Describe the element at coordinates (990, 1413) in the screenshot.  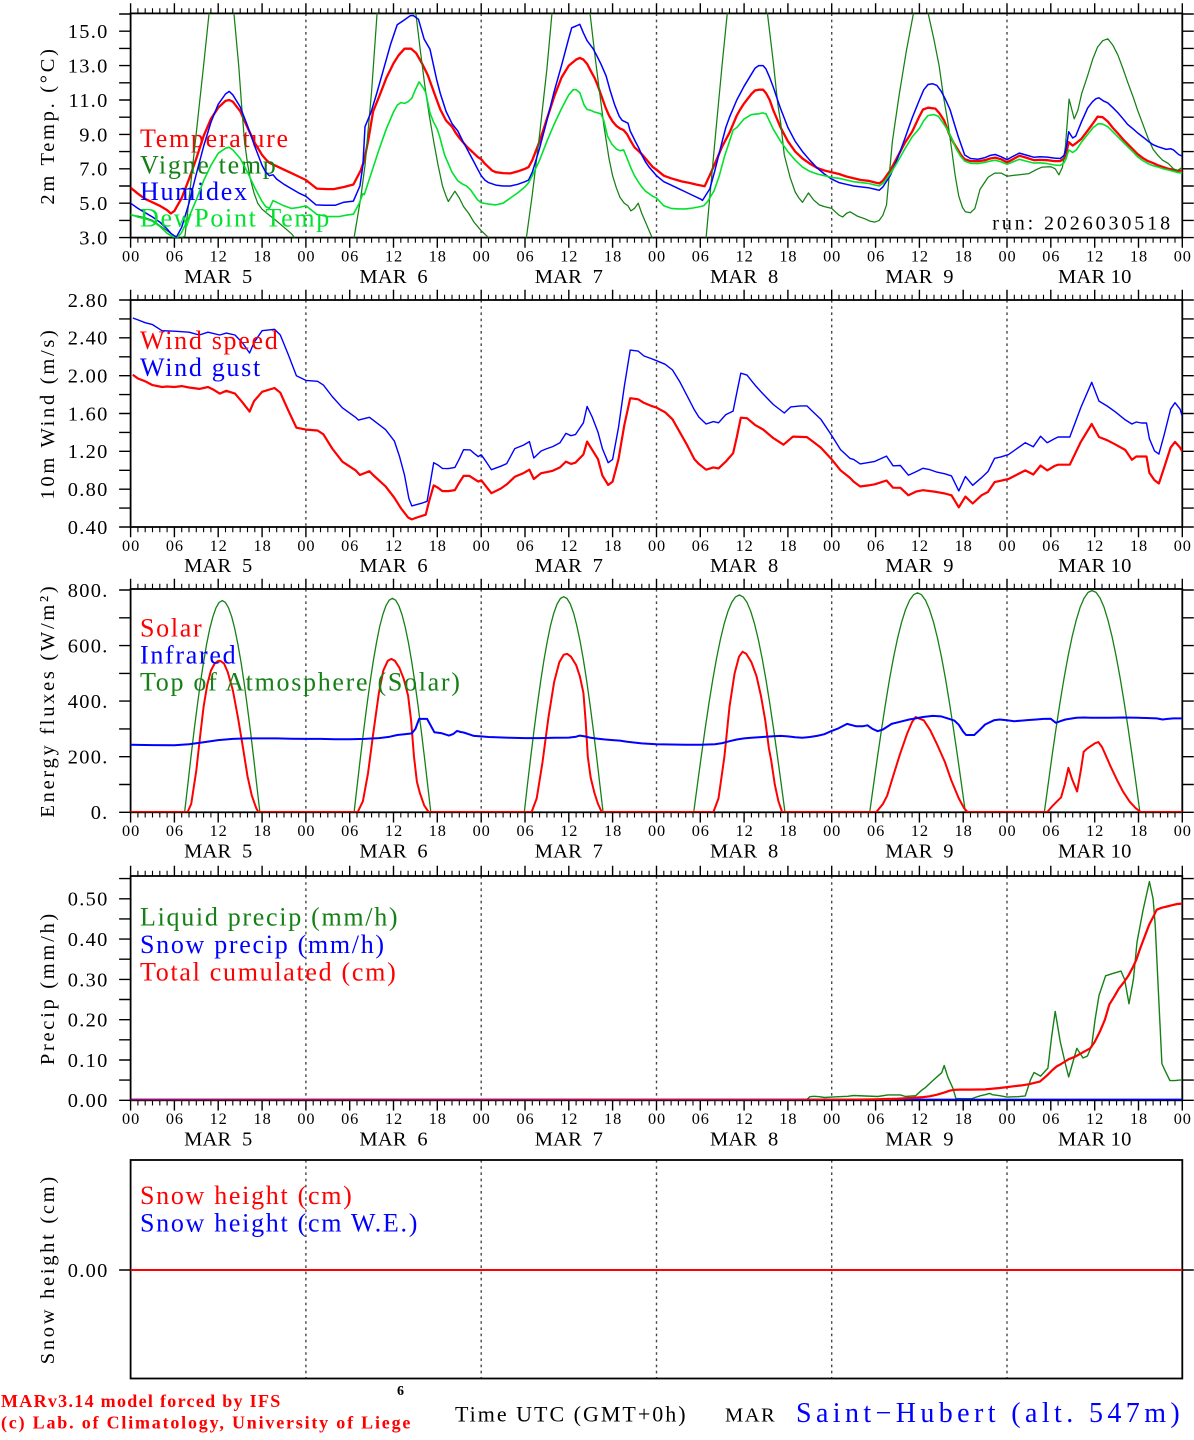
I see `svg-text: Saint−Hubert (alt. 547m)` at that location.